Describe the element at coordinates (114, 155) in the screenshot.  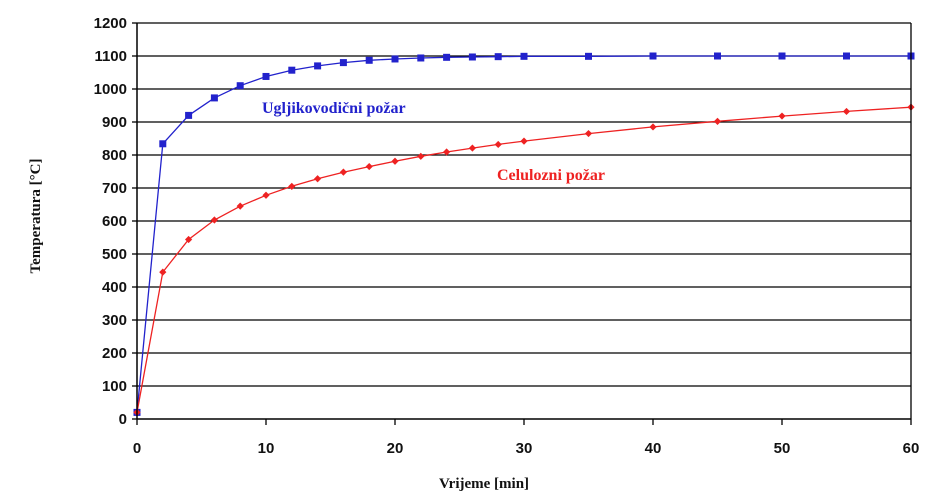
I see `y-tick-label-800: 800` at that location.